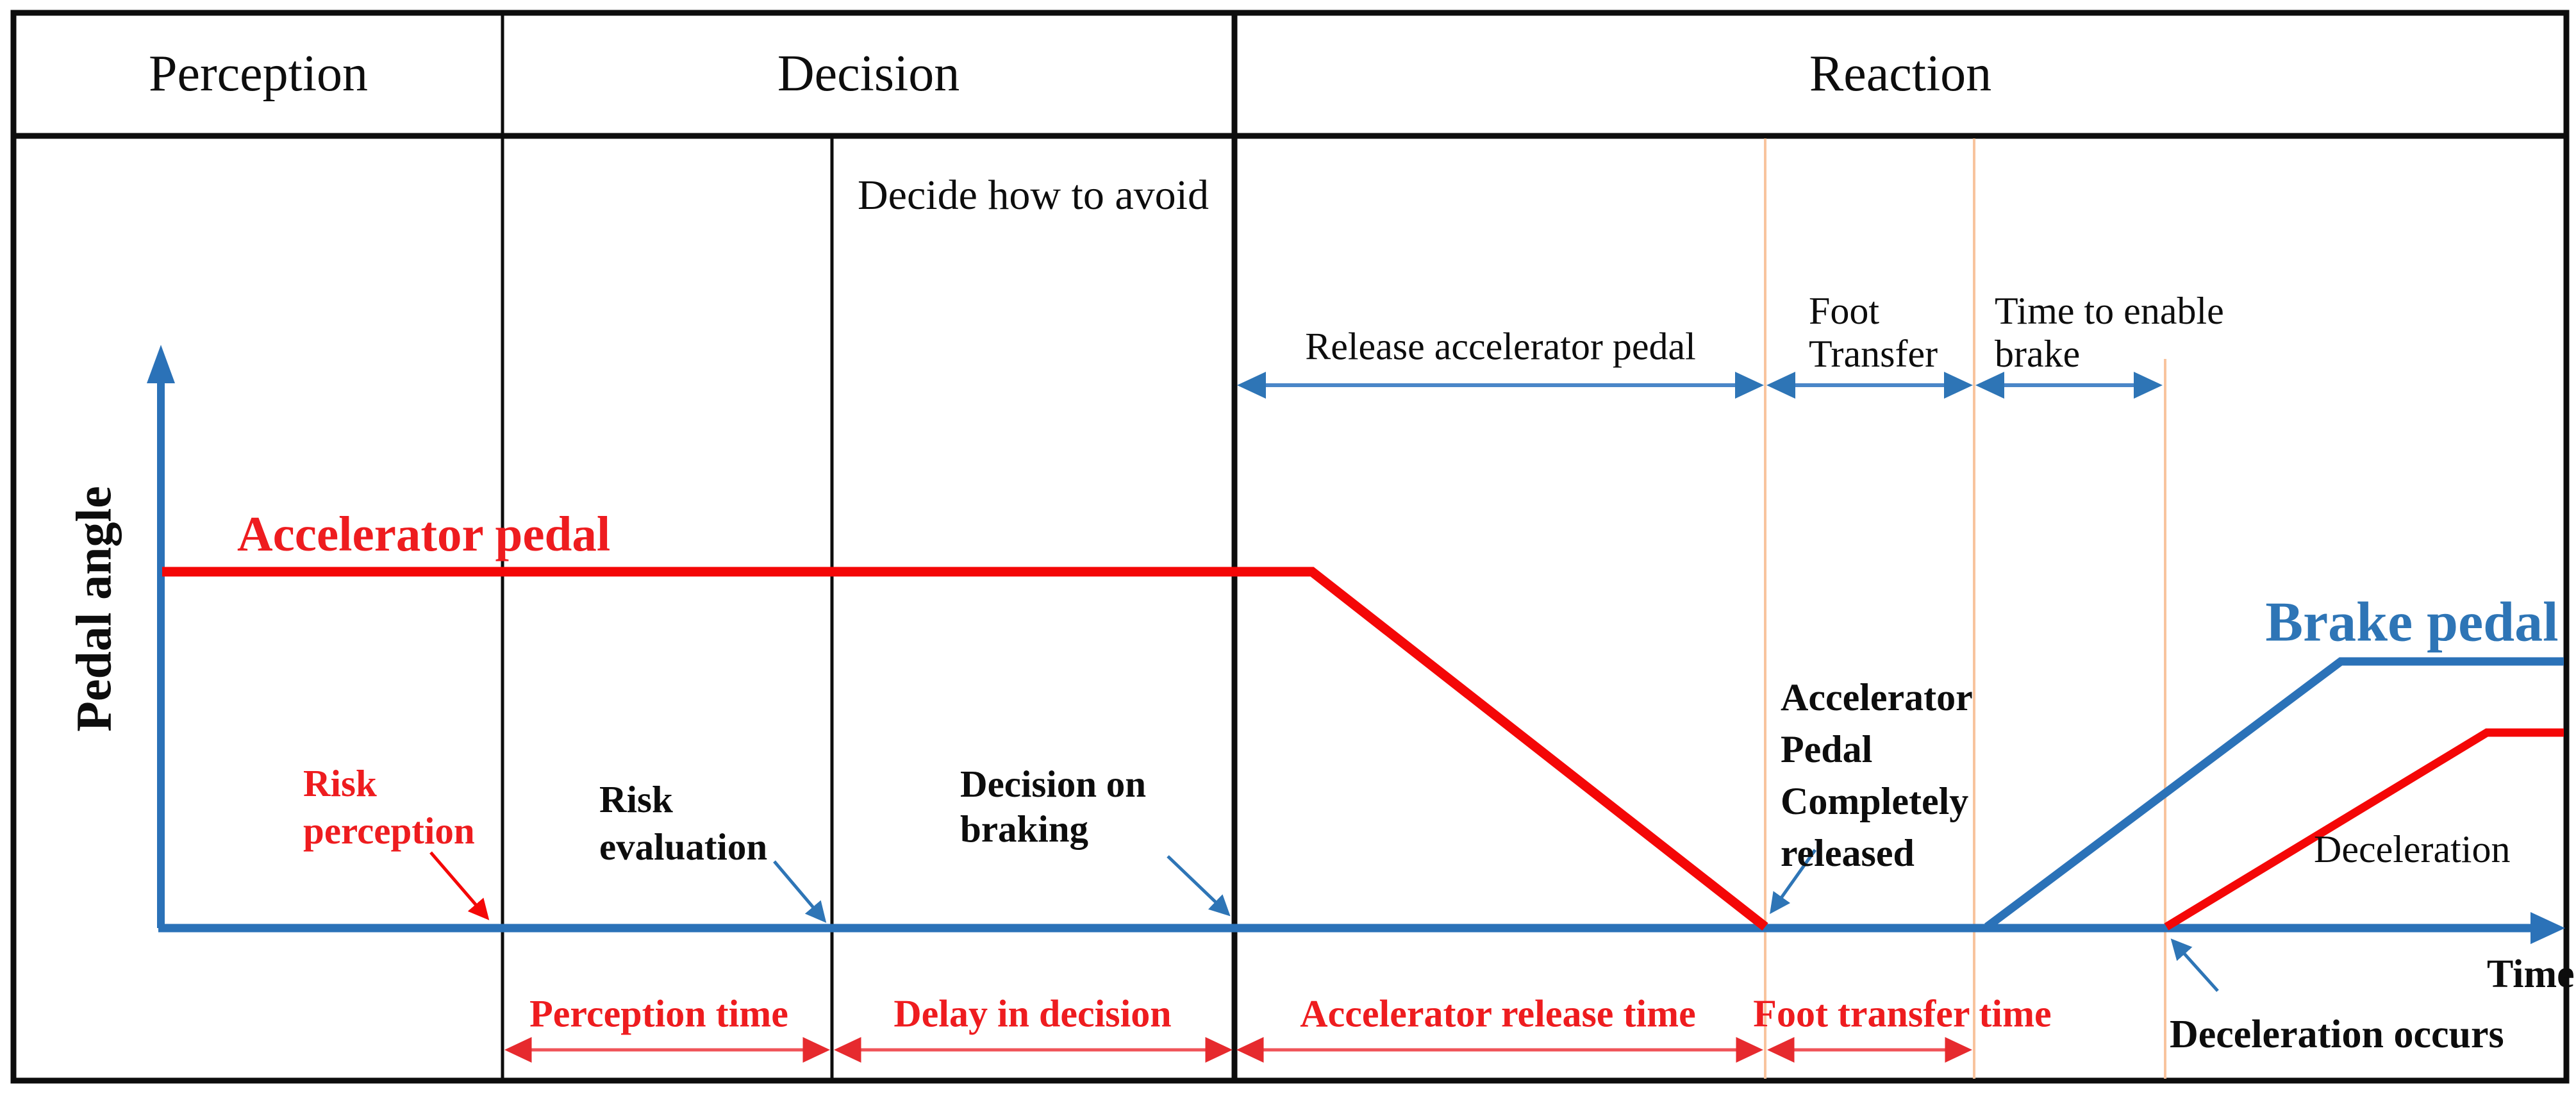  I want to click on risk-evaluation-annotation: Risk evaluation, so click(683, 823).